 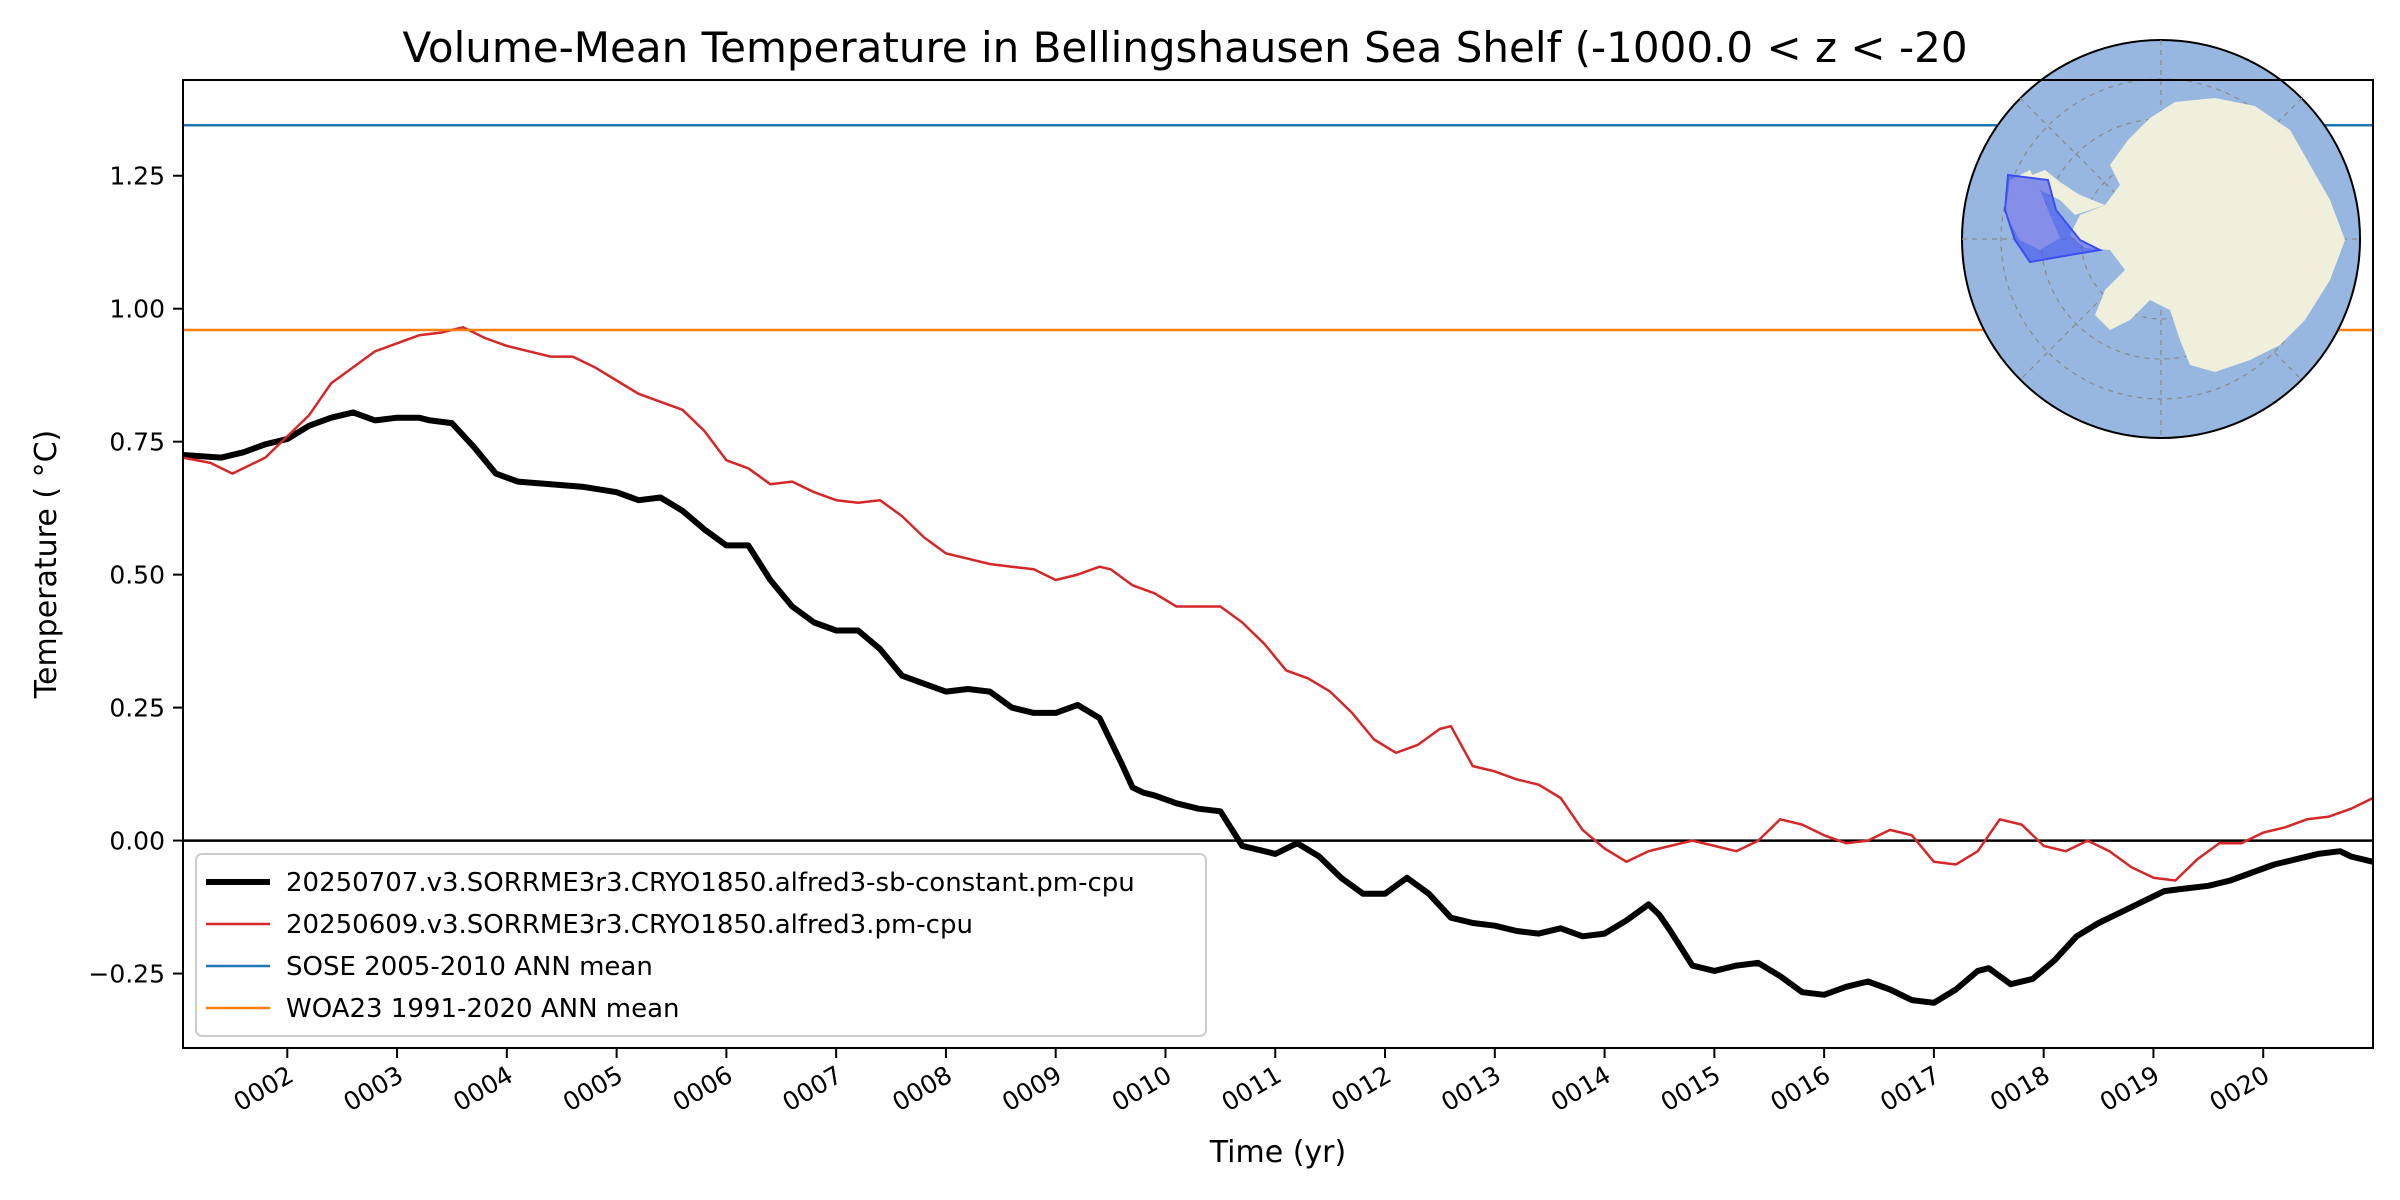 I want to click on y-tick-label-1: 0.00, so click(x=137, y=841).